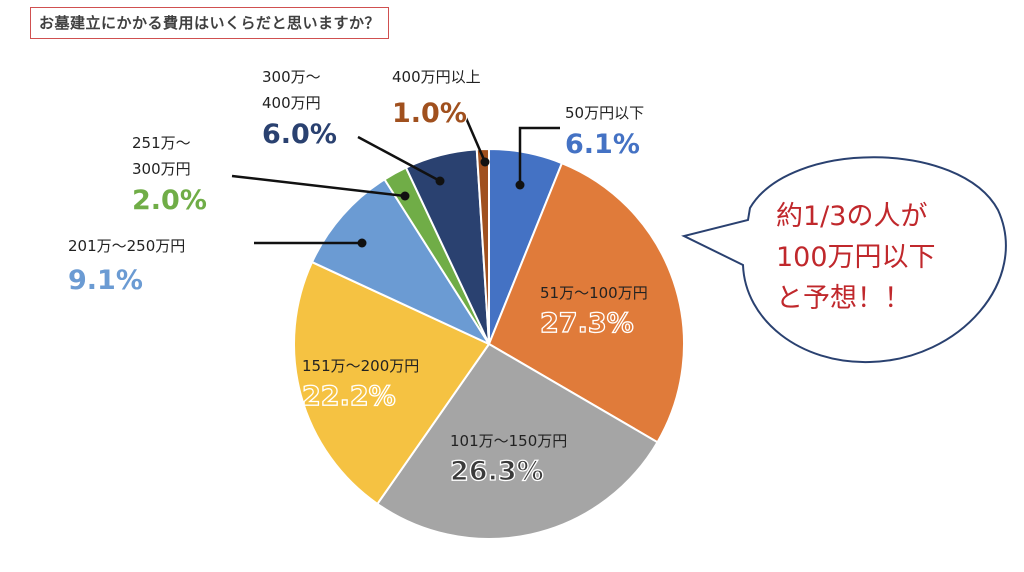 Image resolution: width=1024 pixels, height=572 pixels. Describe the element at coordinates (602, 144) in the screenshot. I see `slice-value-0: 6.1%` at that location.